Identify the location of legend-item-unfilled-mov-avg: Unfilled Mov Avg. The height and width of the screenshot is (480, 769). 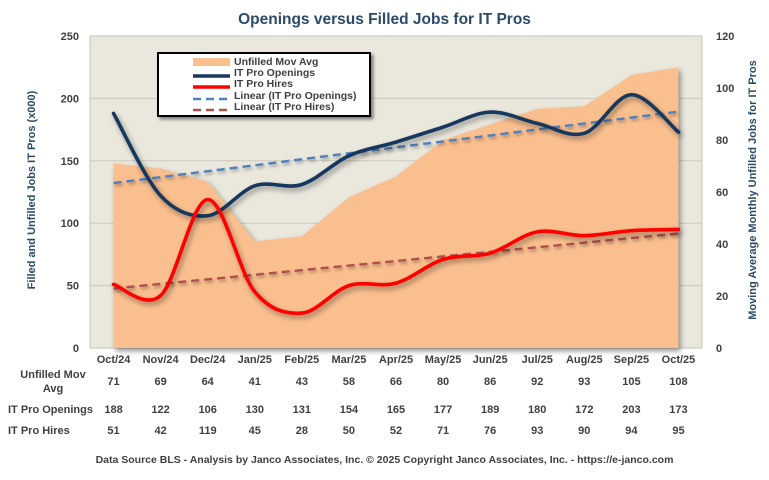
(279, 61).